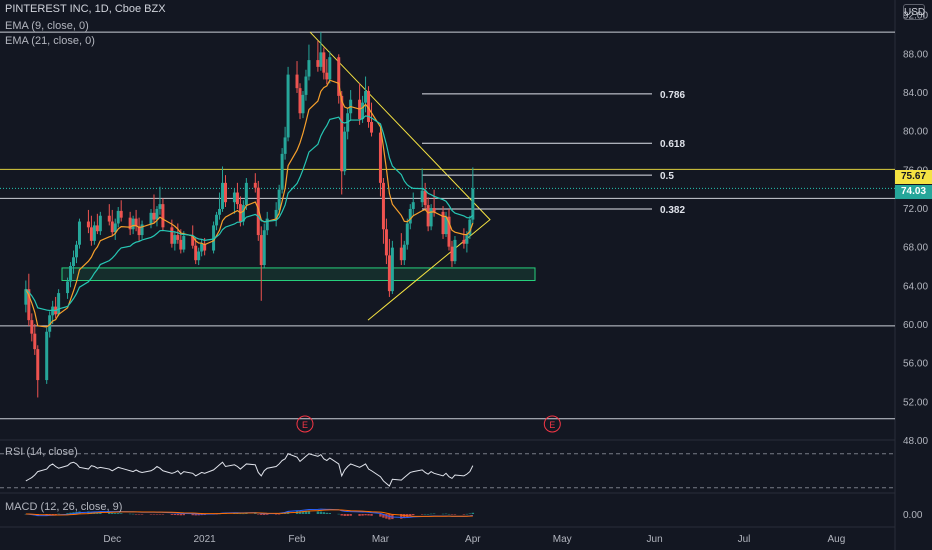 Image resolution: width=932 pixels, height=550 pixels. I want to click on fib-level-label: 0.5, so click(667, 176).